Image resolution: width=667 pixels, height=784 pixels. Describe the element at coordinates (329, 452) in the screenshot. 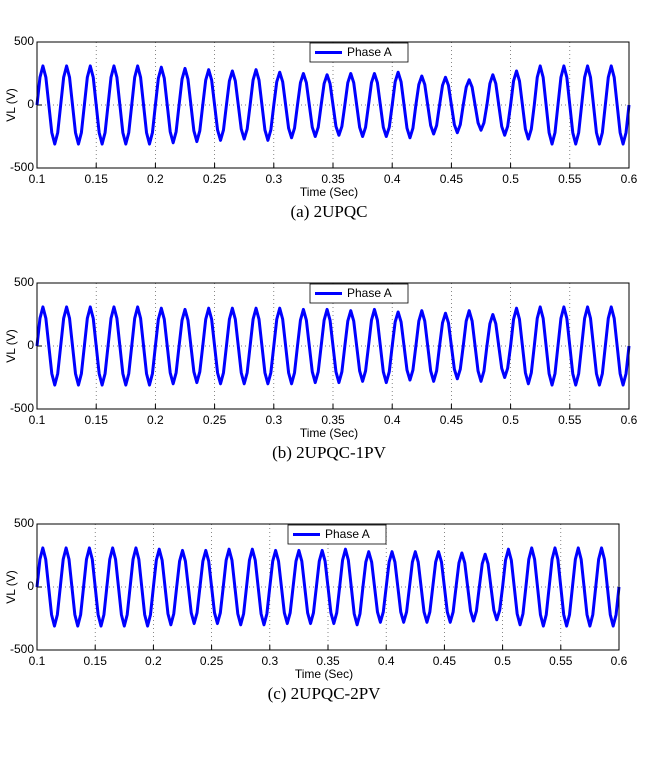

I see `caption: (b) 2UPQC-1PV` at that location.